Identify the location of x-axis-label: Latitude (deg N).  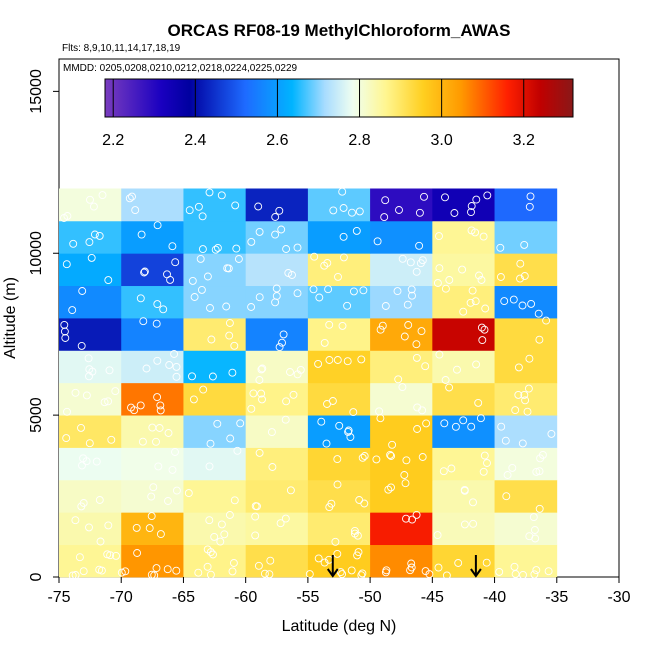
(339, 626).